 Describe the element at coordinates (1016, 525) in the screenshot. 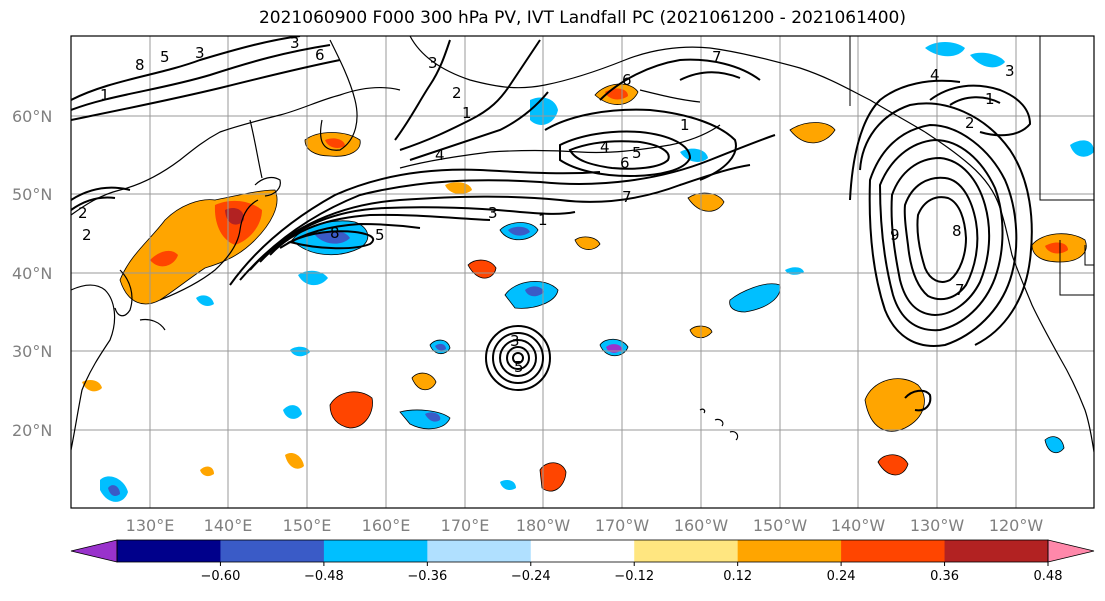

I see `lon-label: 120°W` at that location.